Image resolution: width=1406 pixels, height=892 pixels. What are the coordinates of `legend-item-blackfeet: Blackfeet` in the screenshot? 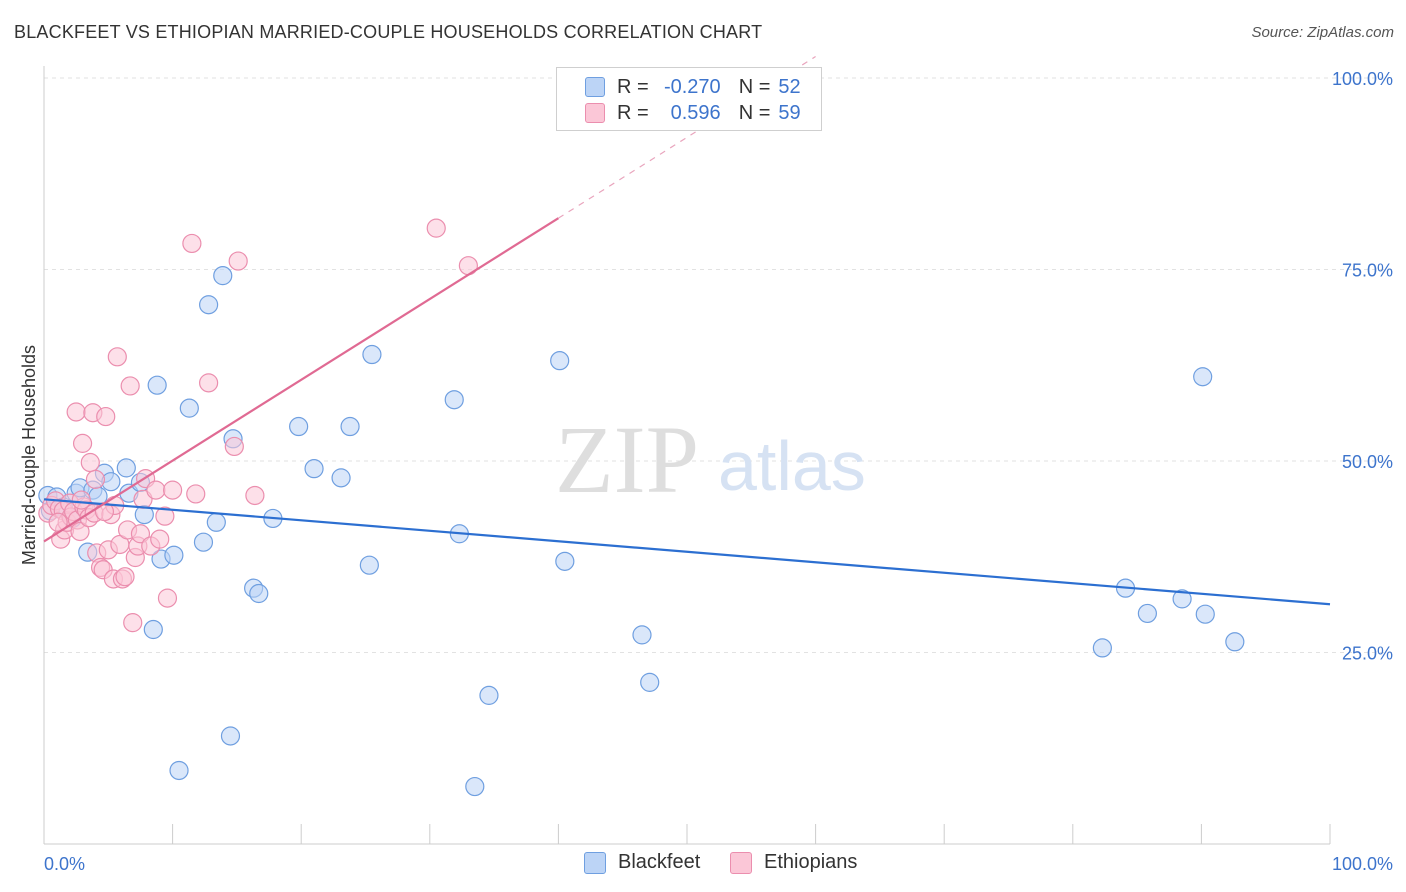 It's located at (642, 862).